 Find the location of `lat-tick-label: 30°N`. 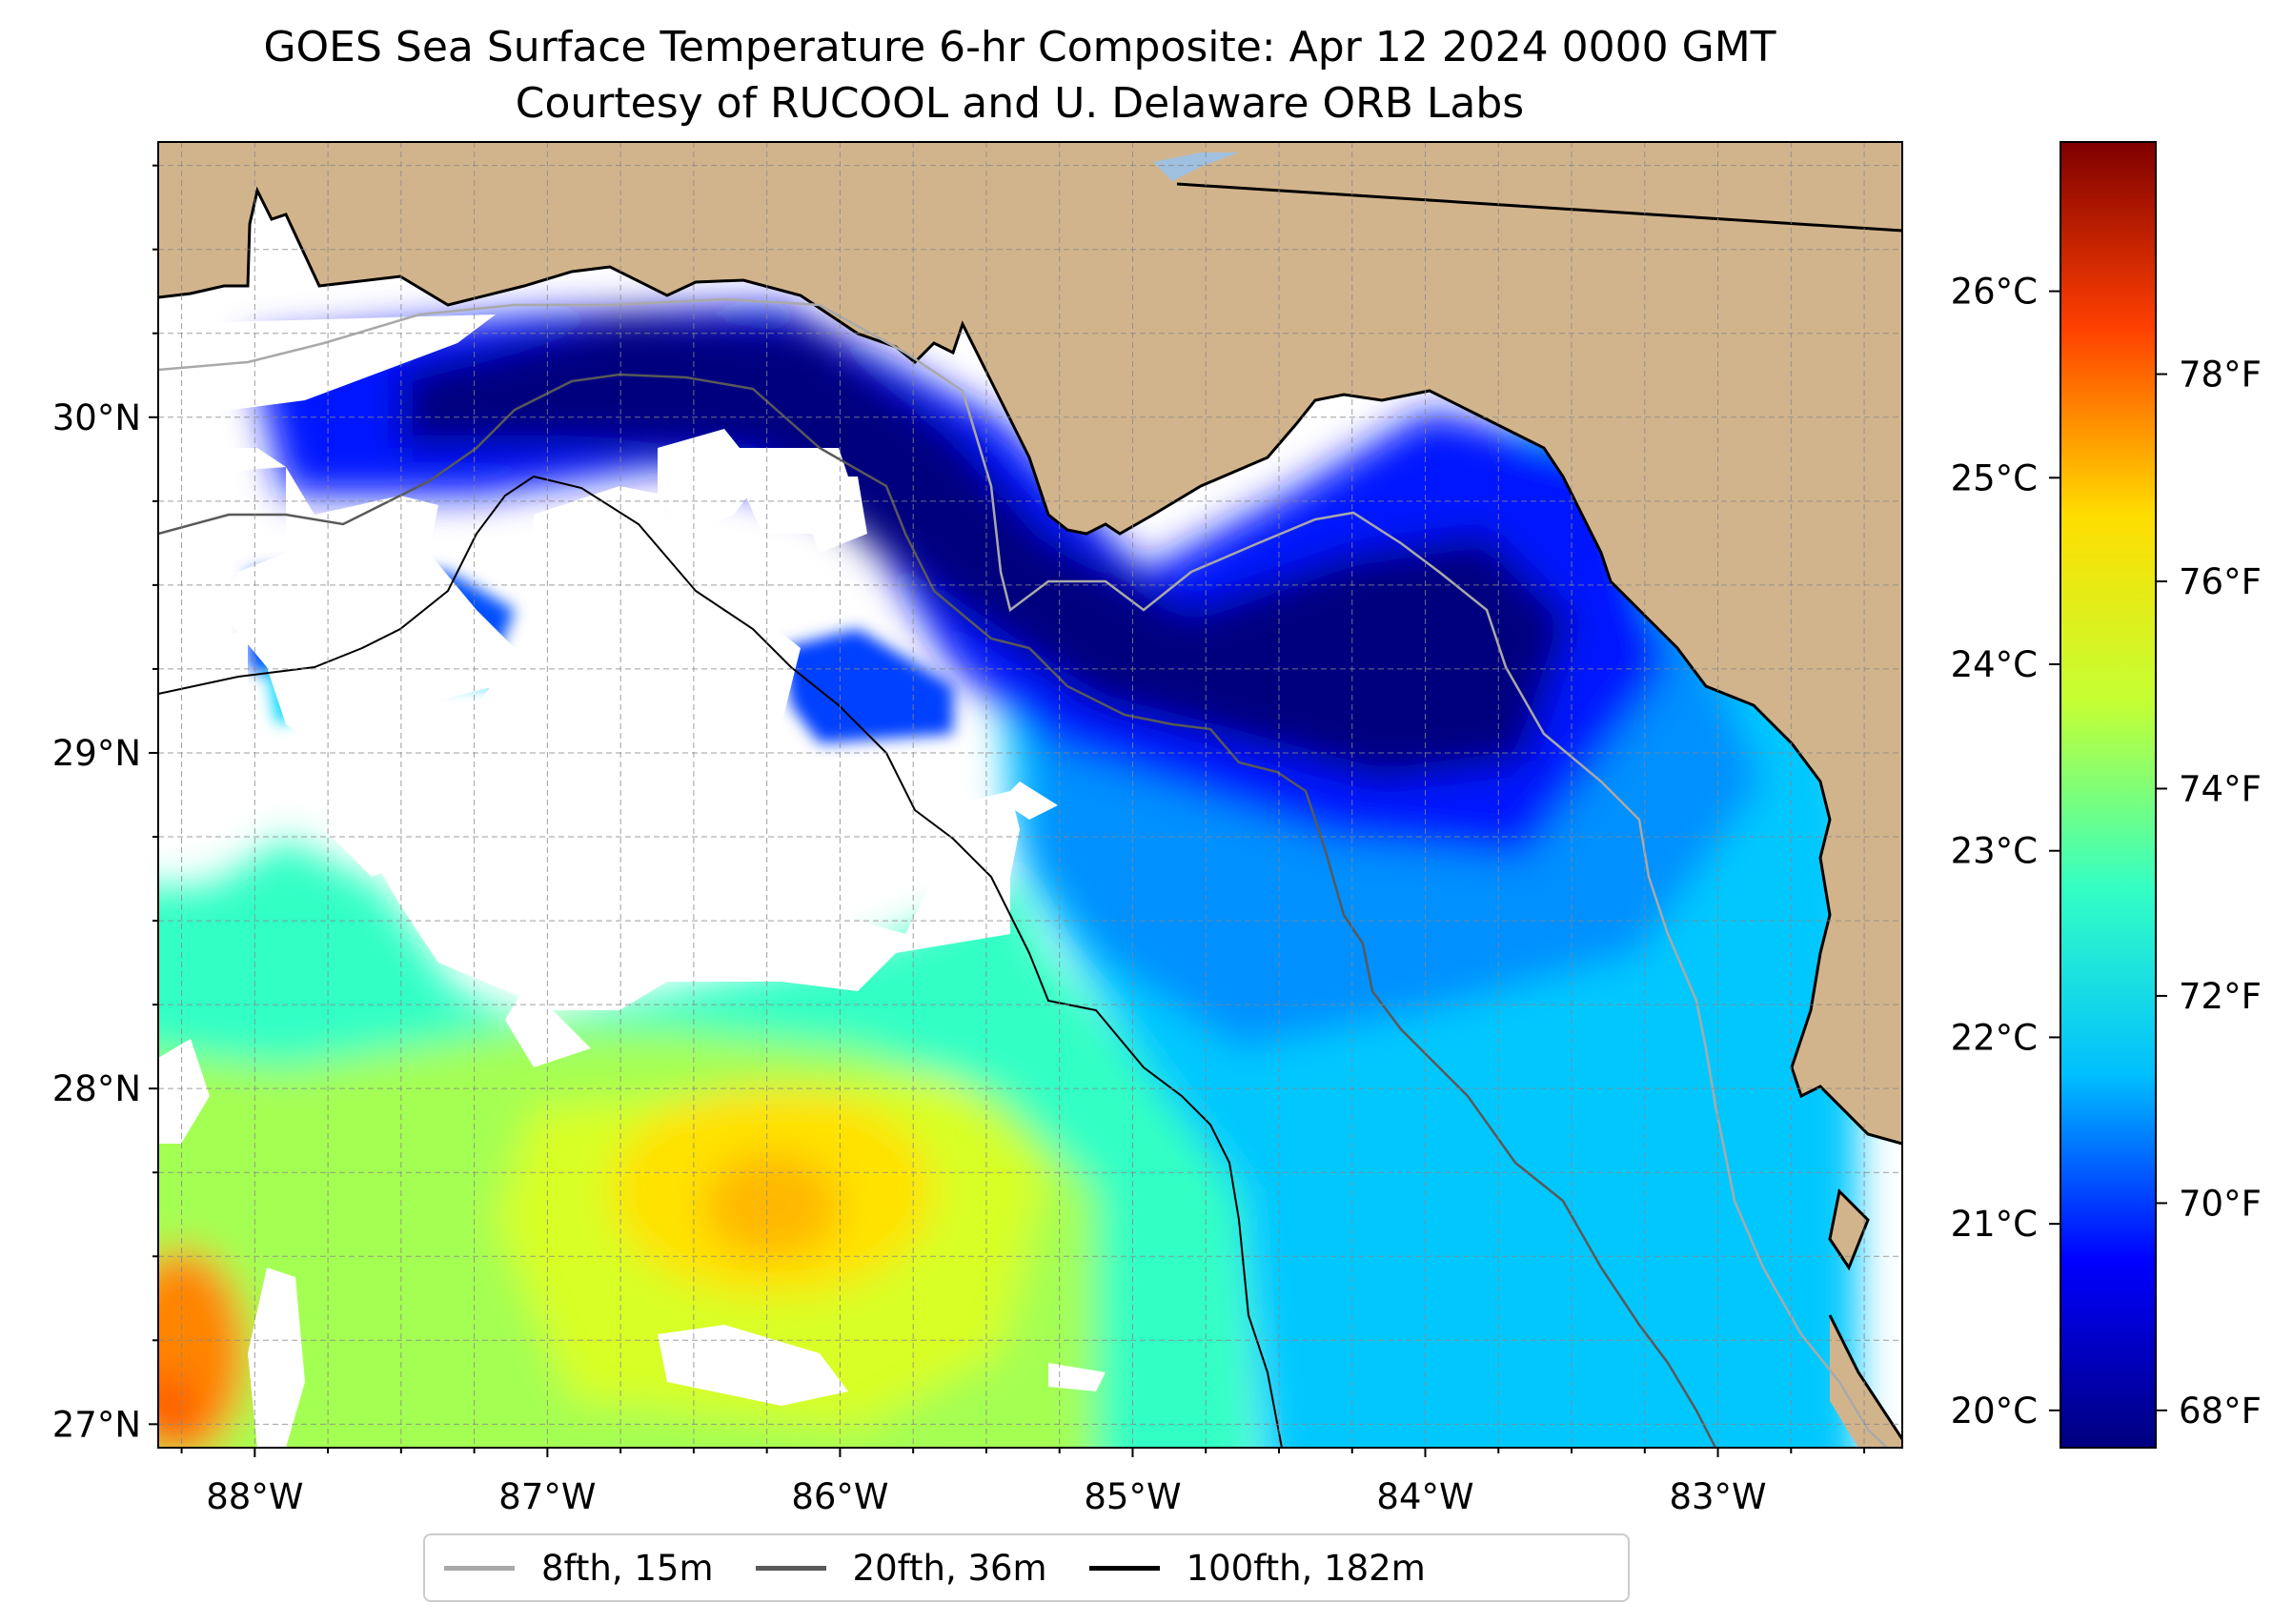

lat-tick-label: 30°N is located at coordinates (97, 417).